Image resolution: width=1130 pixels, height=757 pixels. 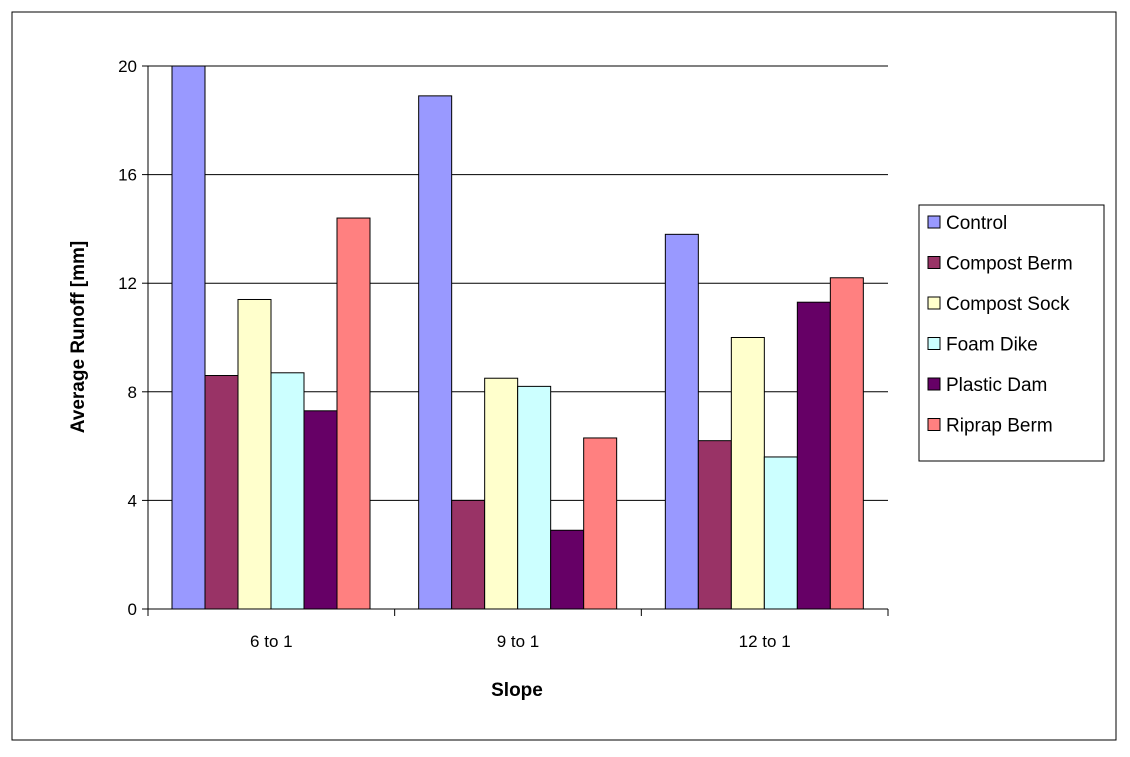 I want to click on legend-label: Foam Dike, so click(x=992, y=345).